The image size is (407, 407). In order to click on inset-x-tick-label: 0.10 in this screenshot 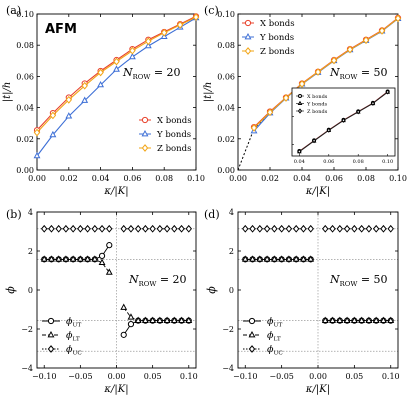, I will do `click(387, 162)`.